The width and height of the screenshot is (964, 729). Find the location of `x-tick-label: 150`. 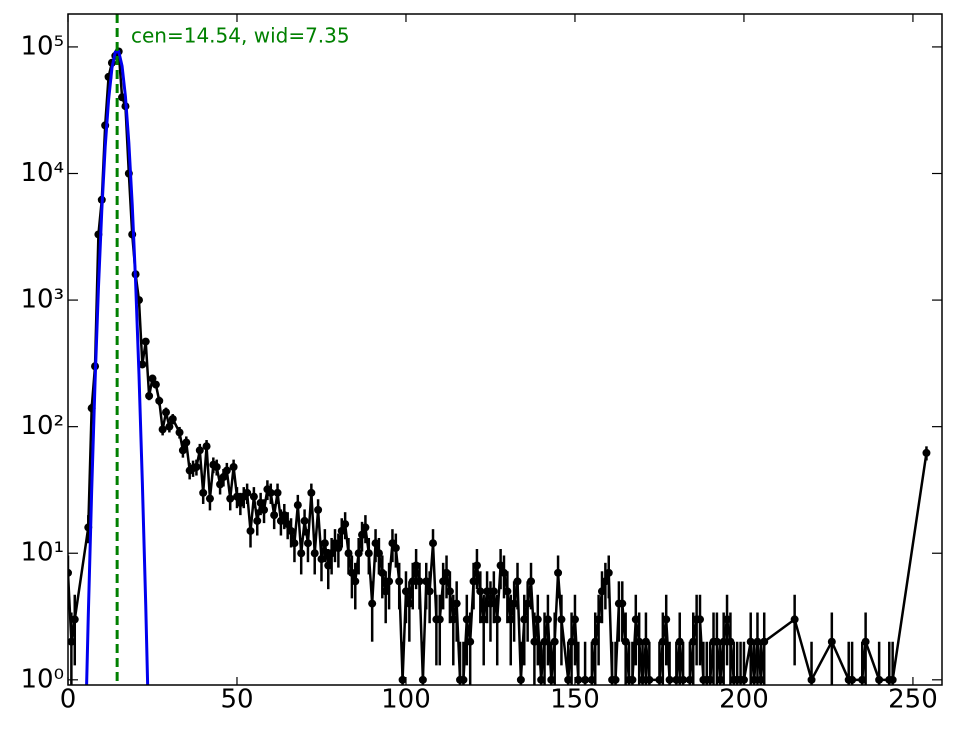

x-tick-label: 150 is located at coordinates (575, 700).